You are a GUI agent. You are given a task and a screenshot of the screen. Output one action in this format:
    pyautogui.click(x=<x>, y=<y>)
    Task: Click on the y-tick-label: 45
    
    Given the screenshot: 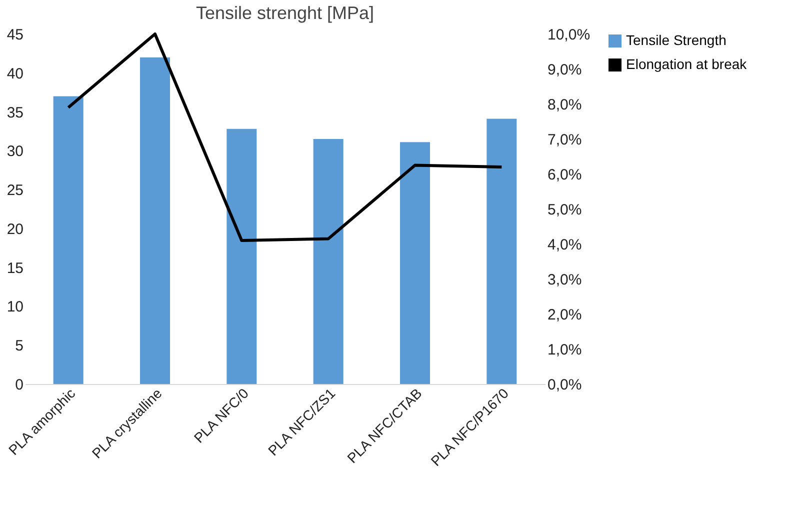 What is the action you would take?
    pyautogui.click(x=15, y=35)
    